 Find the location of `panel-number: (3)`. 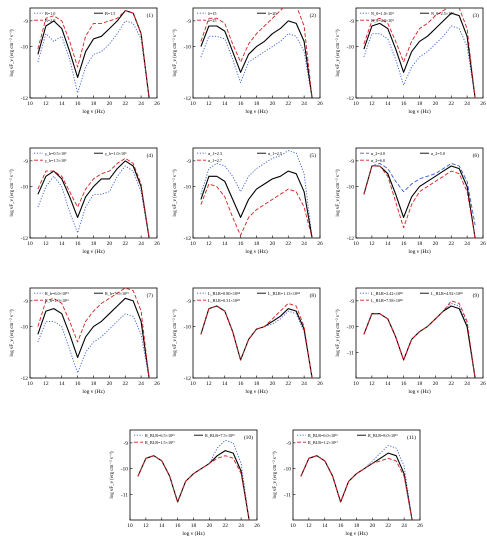

panel-number: (3) is located at coordinates (476, 15).